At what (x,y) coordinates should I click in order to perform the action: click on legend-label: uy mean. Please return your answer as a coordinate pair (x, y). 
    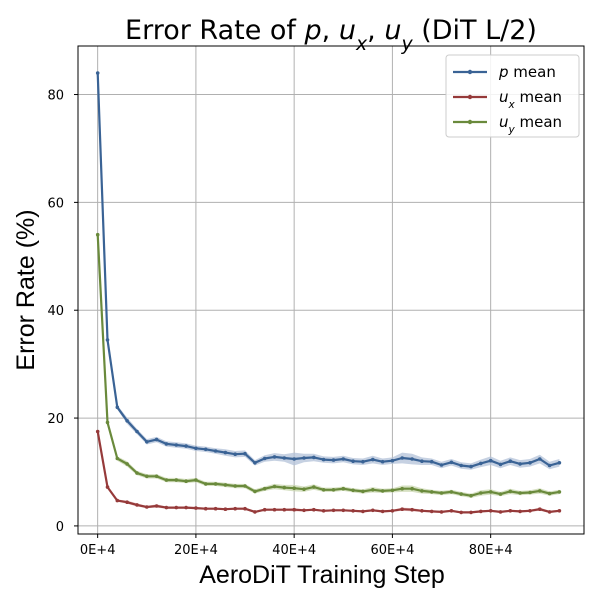
    Looking at the image, I should click on (530, 124).